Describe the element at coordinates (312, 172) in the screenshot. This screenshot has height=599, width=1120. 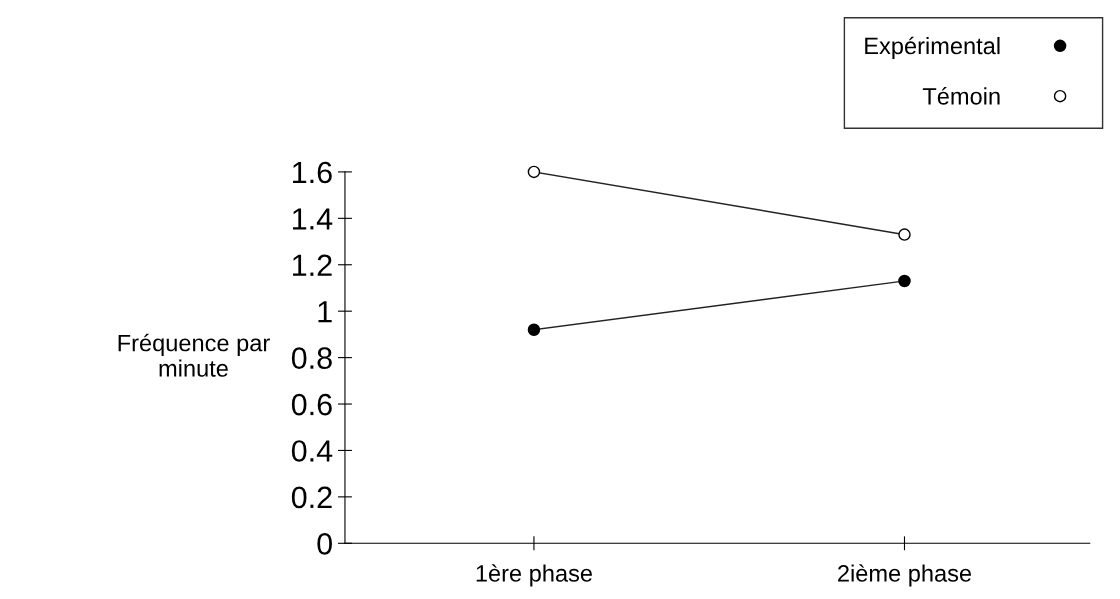
I see `y-tick-label: 1.6` at that location.